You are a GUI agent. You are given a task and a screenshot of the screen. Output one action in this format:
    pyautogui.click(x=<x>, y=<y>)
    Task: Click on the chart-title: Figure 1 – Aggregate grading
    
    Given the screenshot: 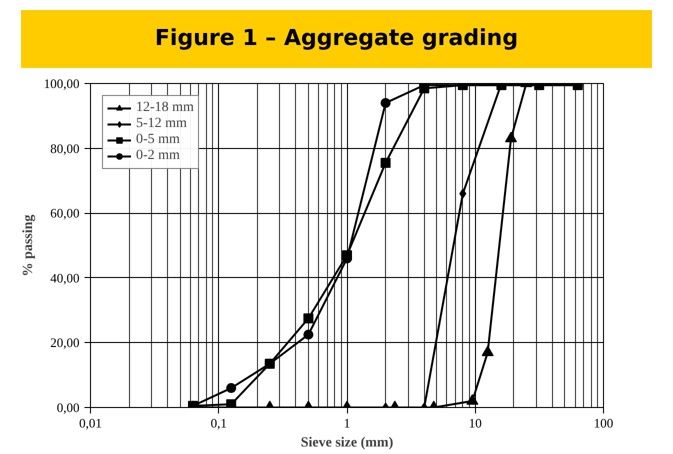 What is the action you would take?
    pyautogui.click(x=336, y=39)
    